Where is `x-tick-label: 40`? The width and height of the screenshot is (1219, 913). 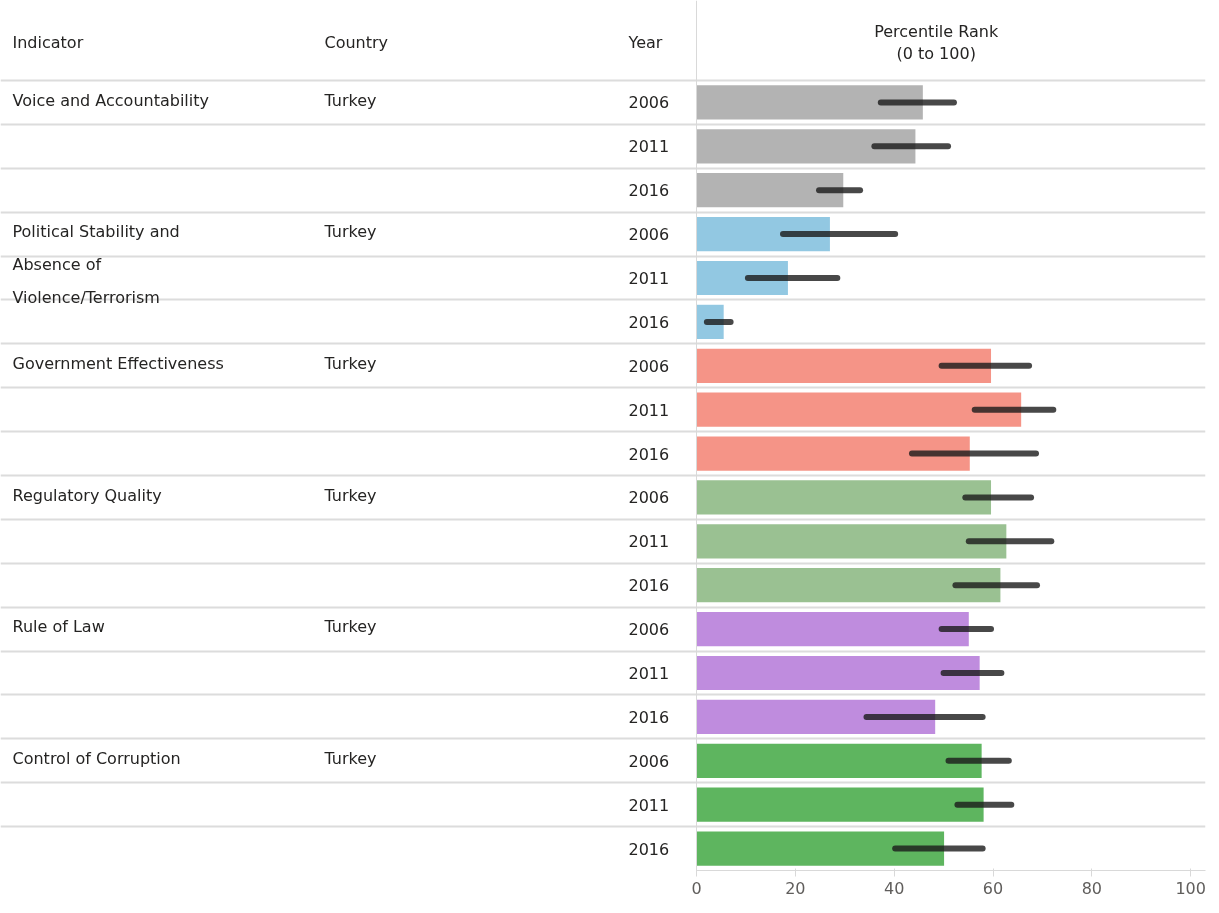 x-tick-label: 40 is located at coordinates (894, 888).